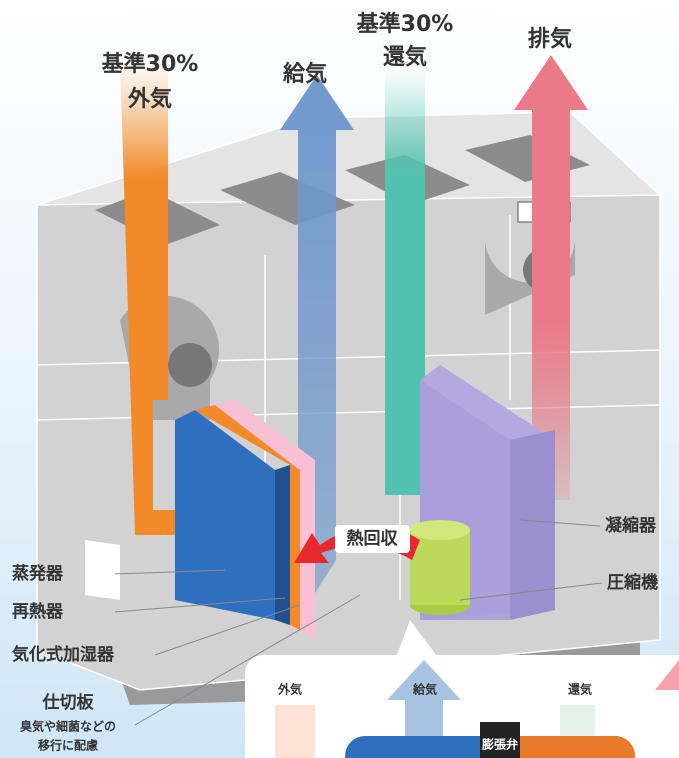 The width and height of the screenshot is (679, 758). I want to click on inset-outside-air-label: 外気, so click(289, 689).